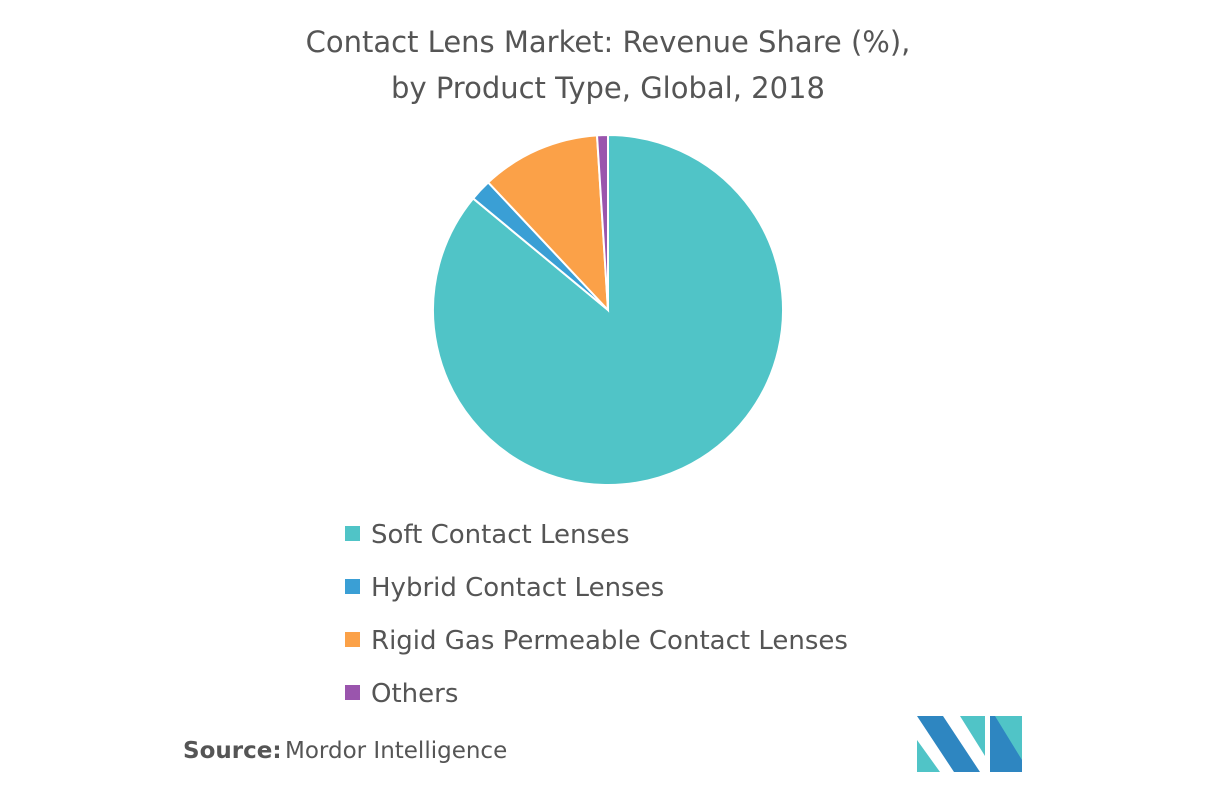 This screenshot has width=1217, height=789. I want to click on source-text: Mordor Intelligence, so click(396, 751).